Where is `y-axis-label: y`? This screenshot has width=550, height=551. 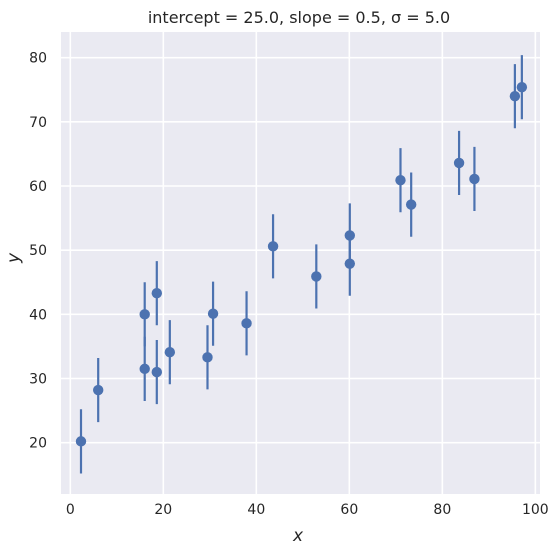
y-axis-label: y is located at coordinates (14, 258).